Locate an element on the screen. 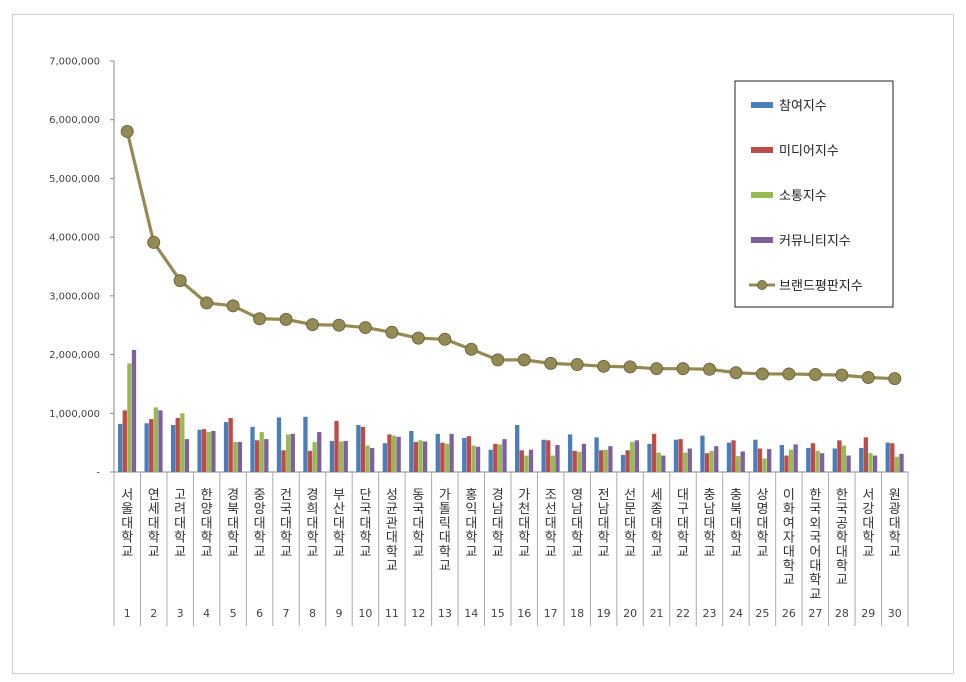 Image resolution: width=966 pixels, height=682 pixels. y-tick-label: 7,000,000 is located at coordinates (74, 62).